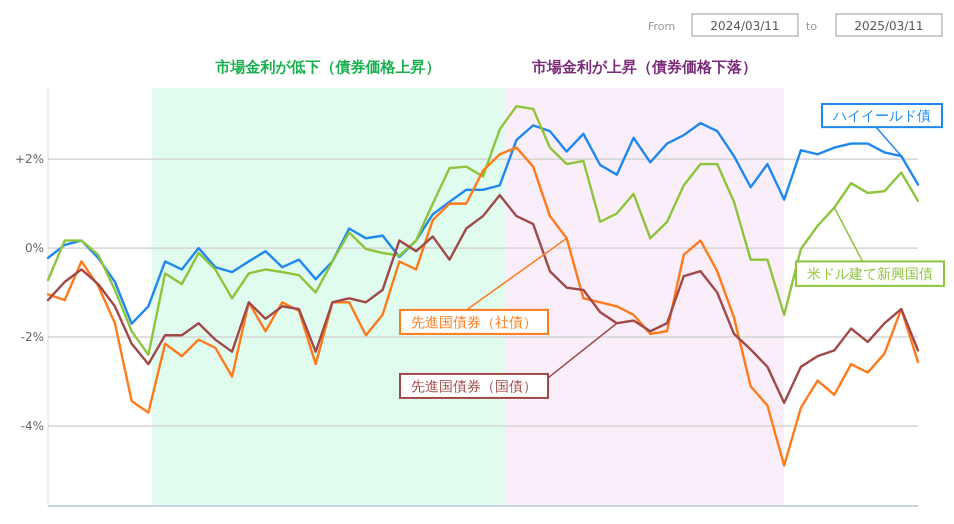  I want to click on series-label: 先進国債券（社債）, so click(474, 322).